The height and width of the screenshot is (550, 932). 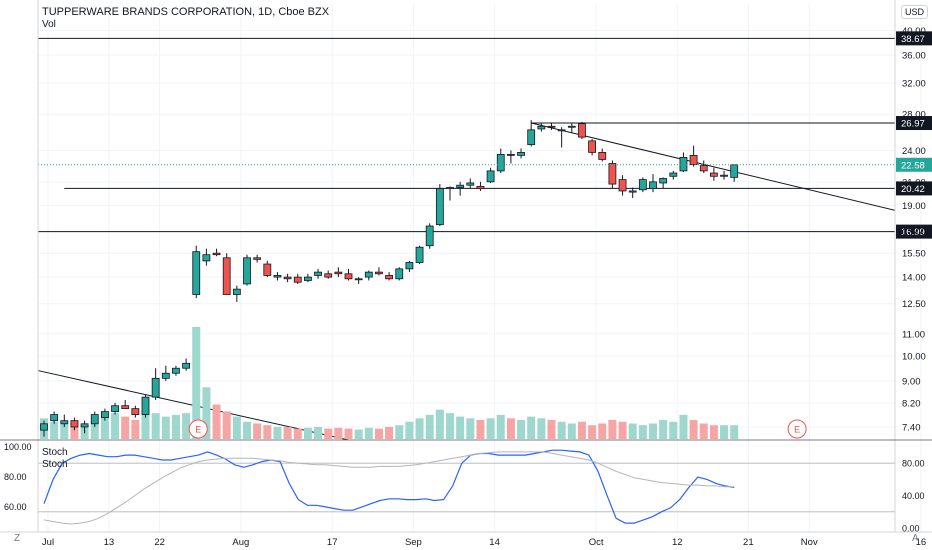 What do you see at coordinates (677, 542) in the screenshot?
I see `time-tick-label: 12` at bounding box center [677, 542].